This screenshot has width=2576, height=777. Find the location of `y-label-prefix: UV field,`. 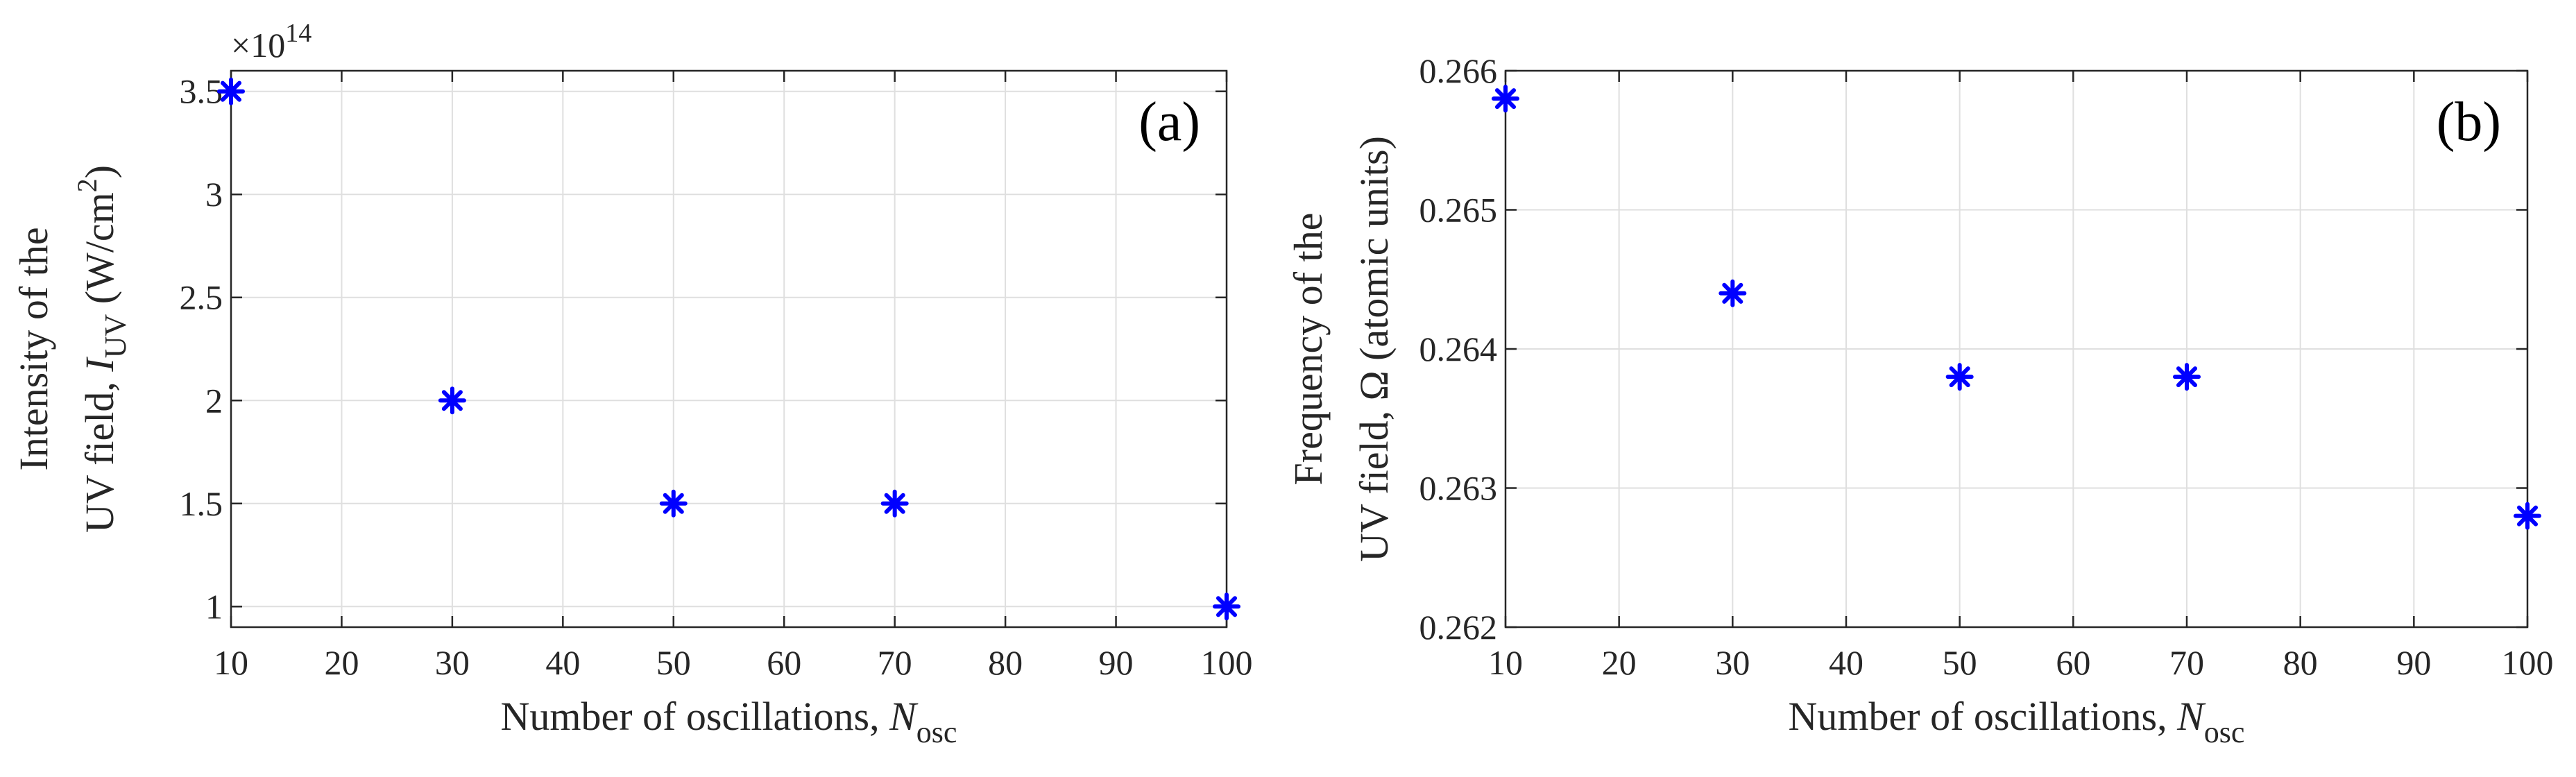

y-label-prefix: UV field, is located at coordinates (99, 452).